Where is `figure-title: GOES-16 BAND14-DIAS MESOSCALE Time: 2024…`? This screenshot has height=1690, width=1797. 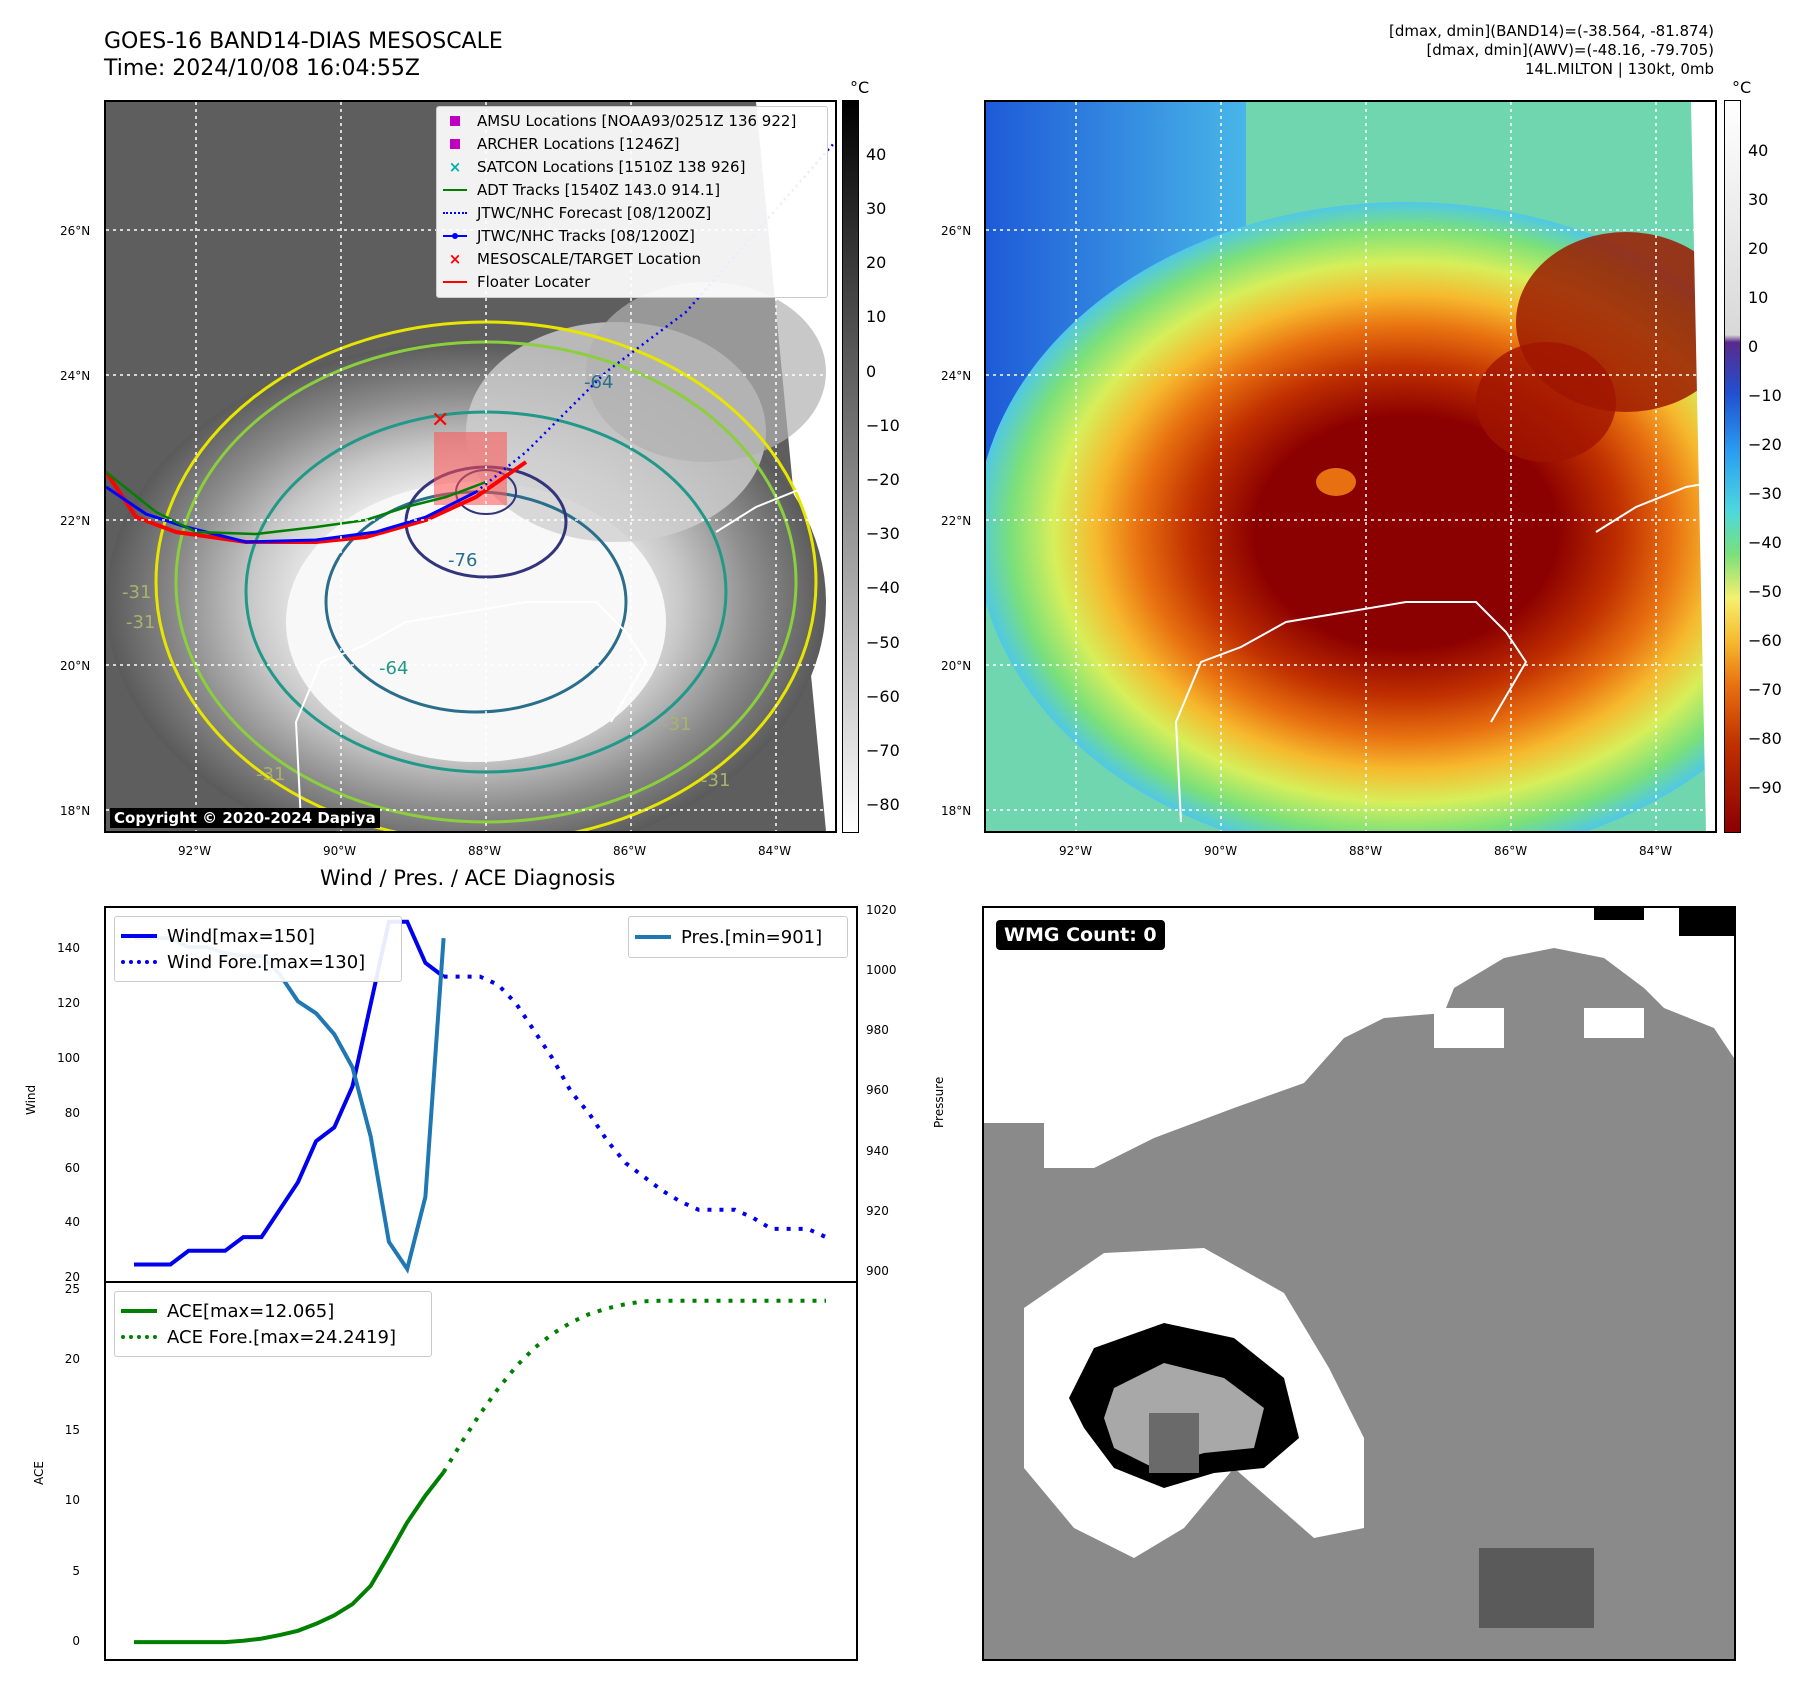 figure-title: GOES-16 BAND14-DIAS MESOSCALE Time: 2024… is located at coordinates (303, 55).